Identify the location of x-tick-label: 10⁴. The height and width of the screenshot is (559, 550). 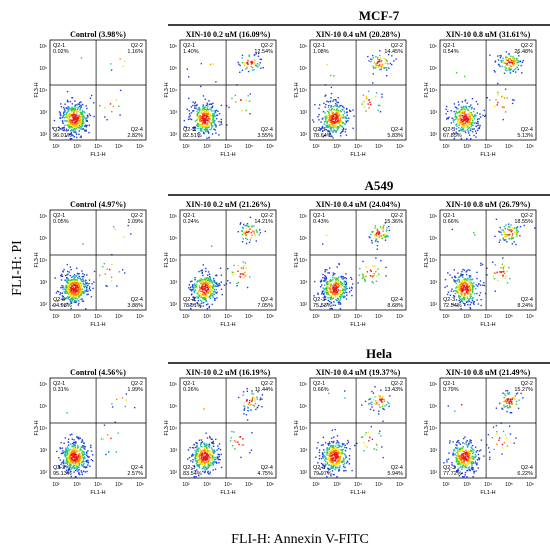
(488, 317).